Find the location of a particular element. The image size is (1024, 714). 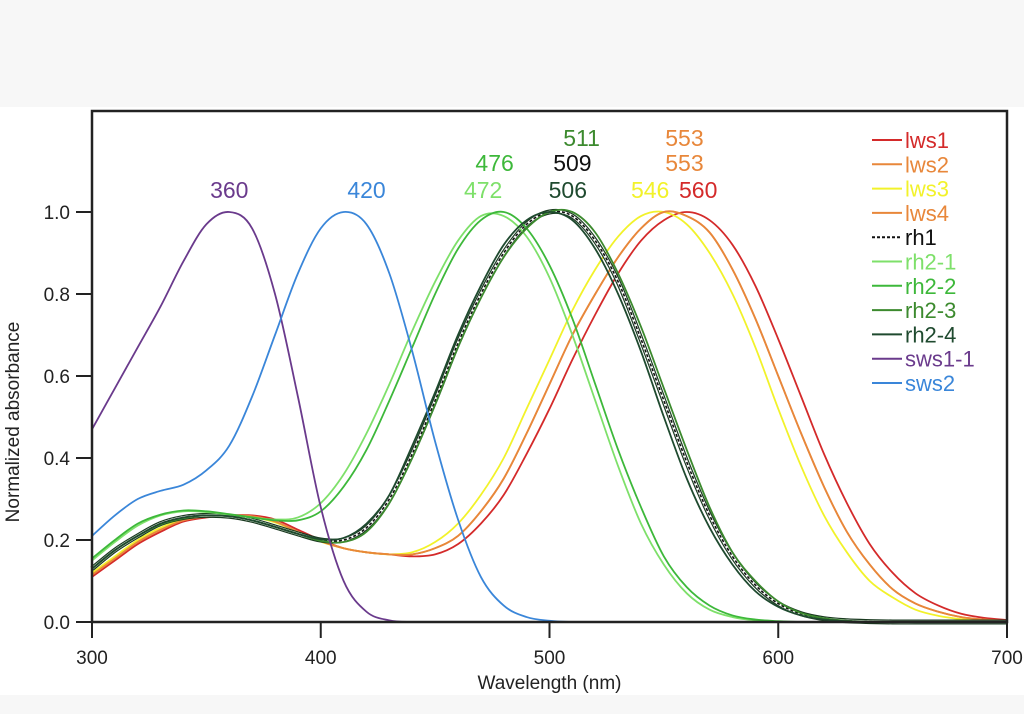

legend-item-lws4: lws4 is located at coordinates (910, 213).